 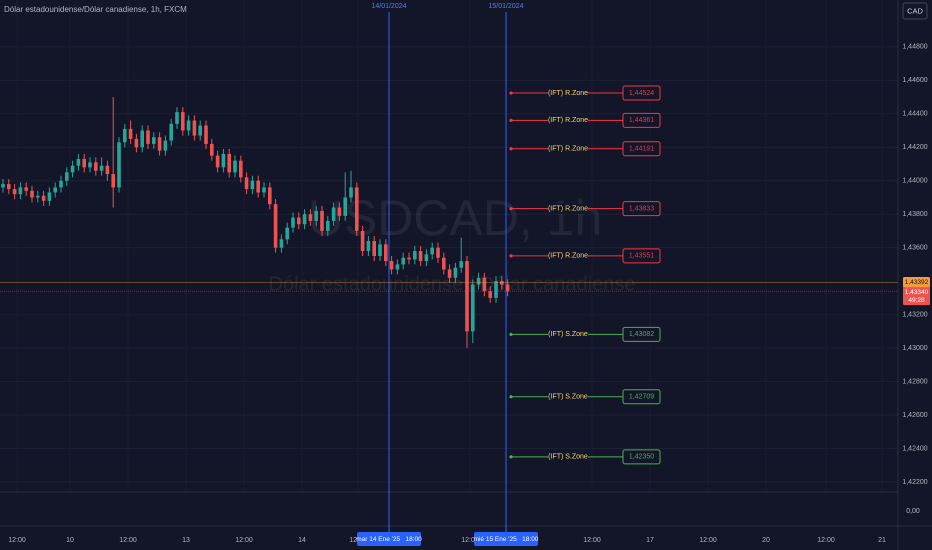 I want to click on current-price-box, so click(x=916, y=296).